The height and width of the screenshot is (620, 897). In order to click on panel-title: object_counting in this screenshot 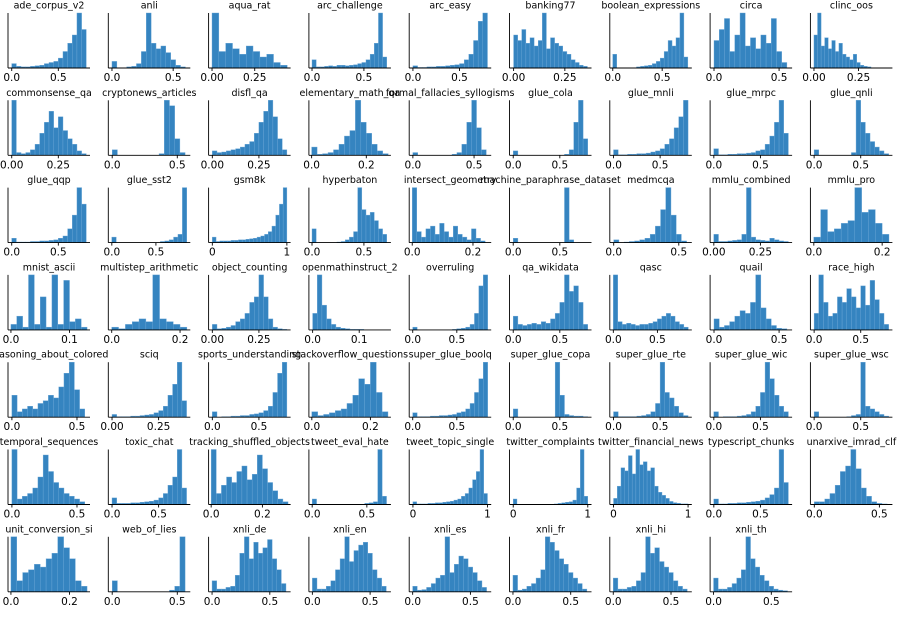, I will do `click(250, 267)`.